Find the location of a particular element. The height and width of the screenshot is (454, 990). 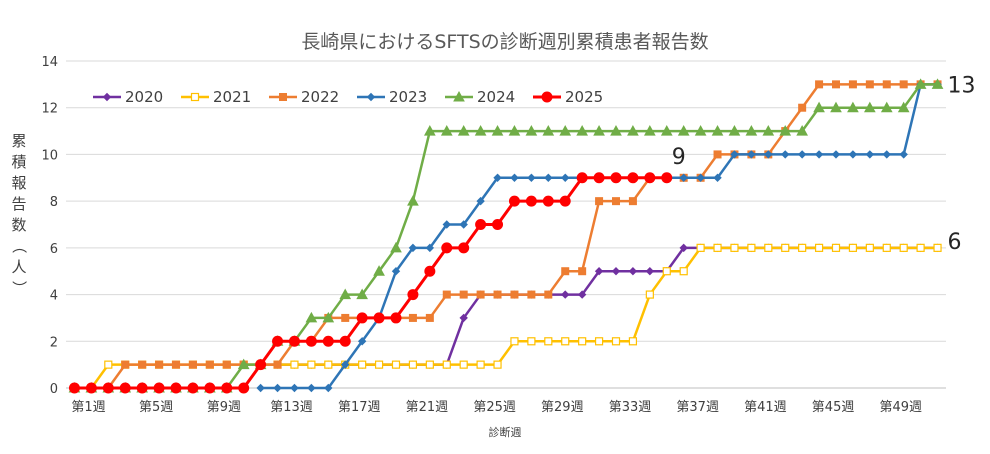

y-label-char: 告 is located at coordinates (18, 204).